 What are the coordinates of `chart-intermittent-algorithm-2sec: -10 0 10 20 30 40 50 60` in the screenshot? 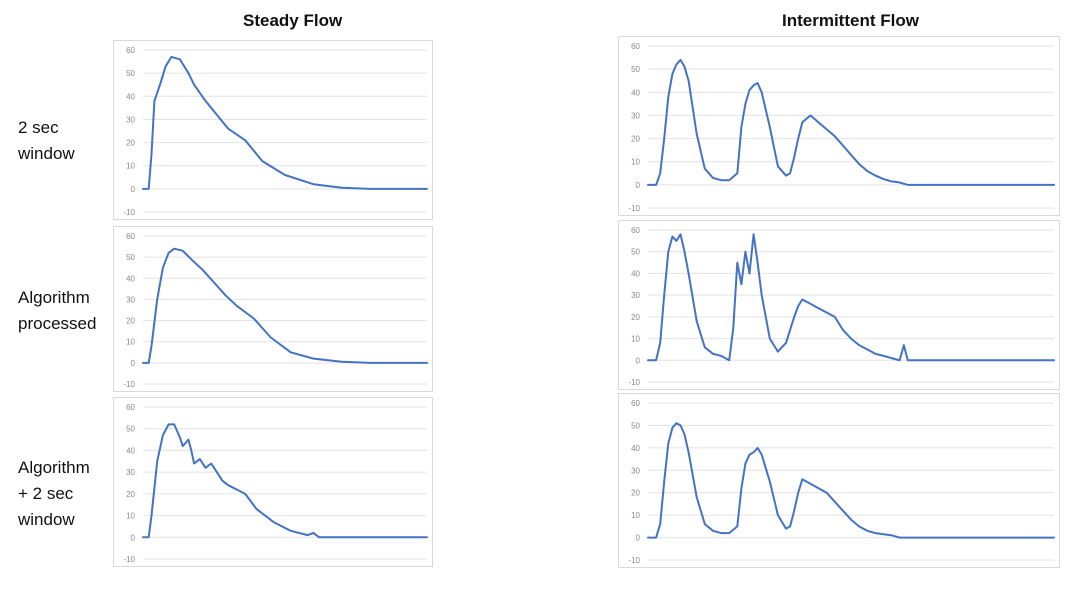 It's located at (839, 480).